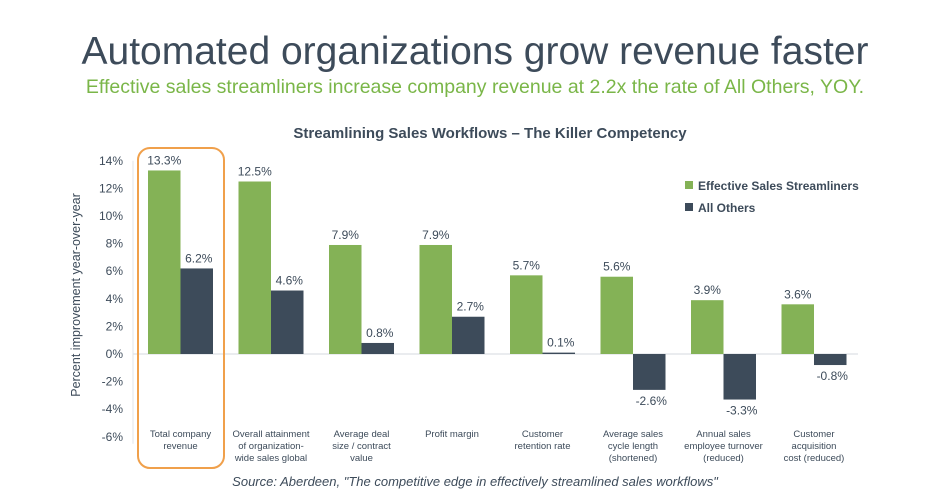 This screenshot has width=950, height=497. What do you see at coordinates (270, 458) in the screenshot?
I see `x-tick-label: wide sales global` at bounding box center [270, 458].